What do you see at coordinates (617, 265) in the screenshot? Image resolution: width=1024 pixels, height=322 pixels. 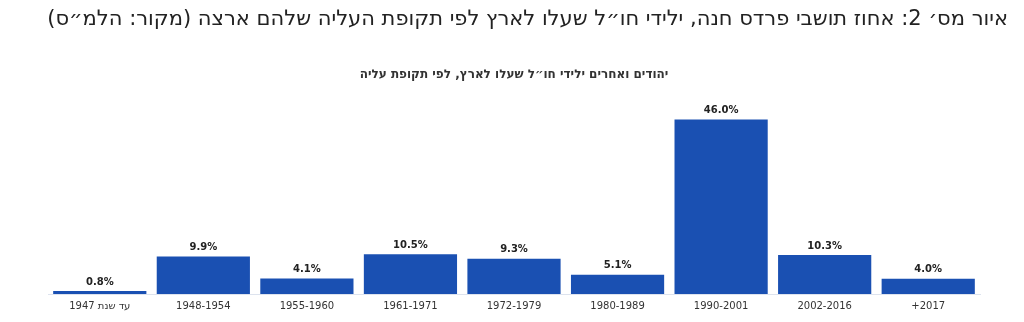 I see `data-label: 5.1%` at bounding box center [617, 265].